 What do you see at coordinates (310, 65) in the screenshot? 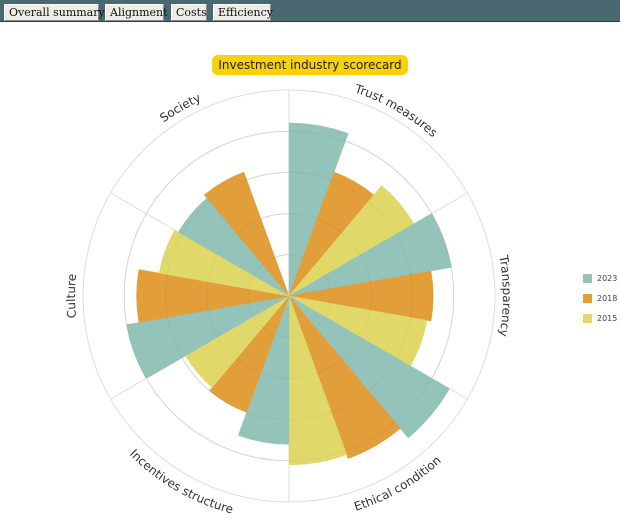
I see `chart-title: Investment industry scorecard` at bounding box center [310, 65].